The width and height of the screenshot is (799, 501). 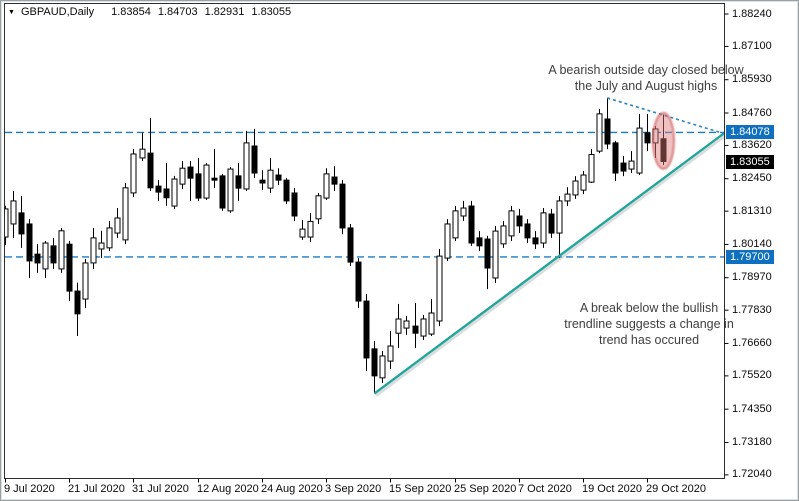 I want to click on annotation-line: trendline suggests a change in, so click(x=649, y=324).